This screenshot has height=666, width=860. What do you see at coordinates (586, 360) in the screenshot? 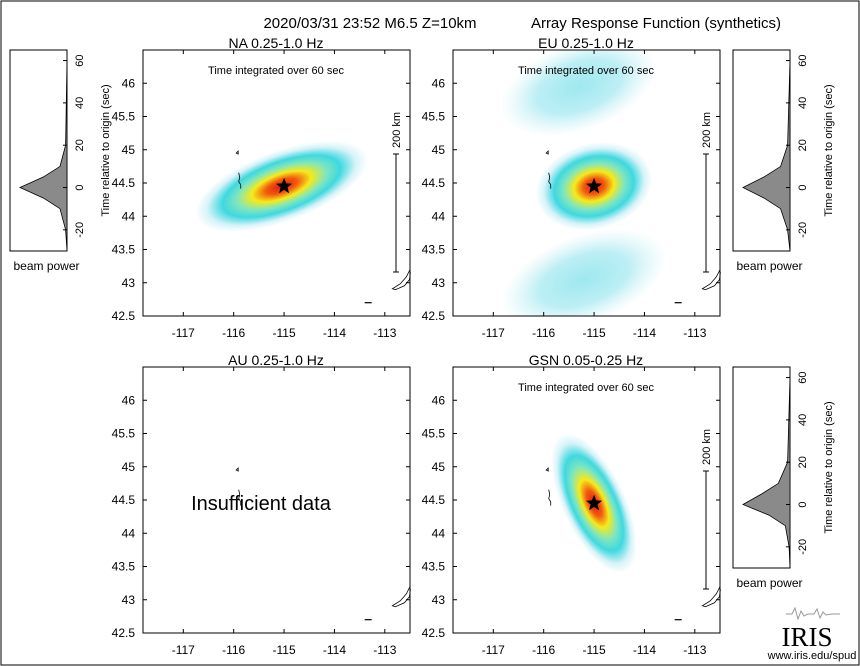
I see `panel-title: GSN 0.05-0.25 Hz` at bounding box center [586, 360].